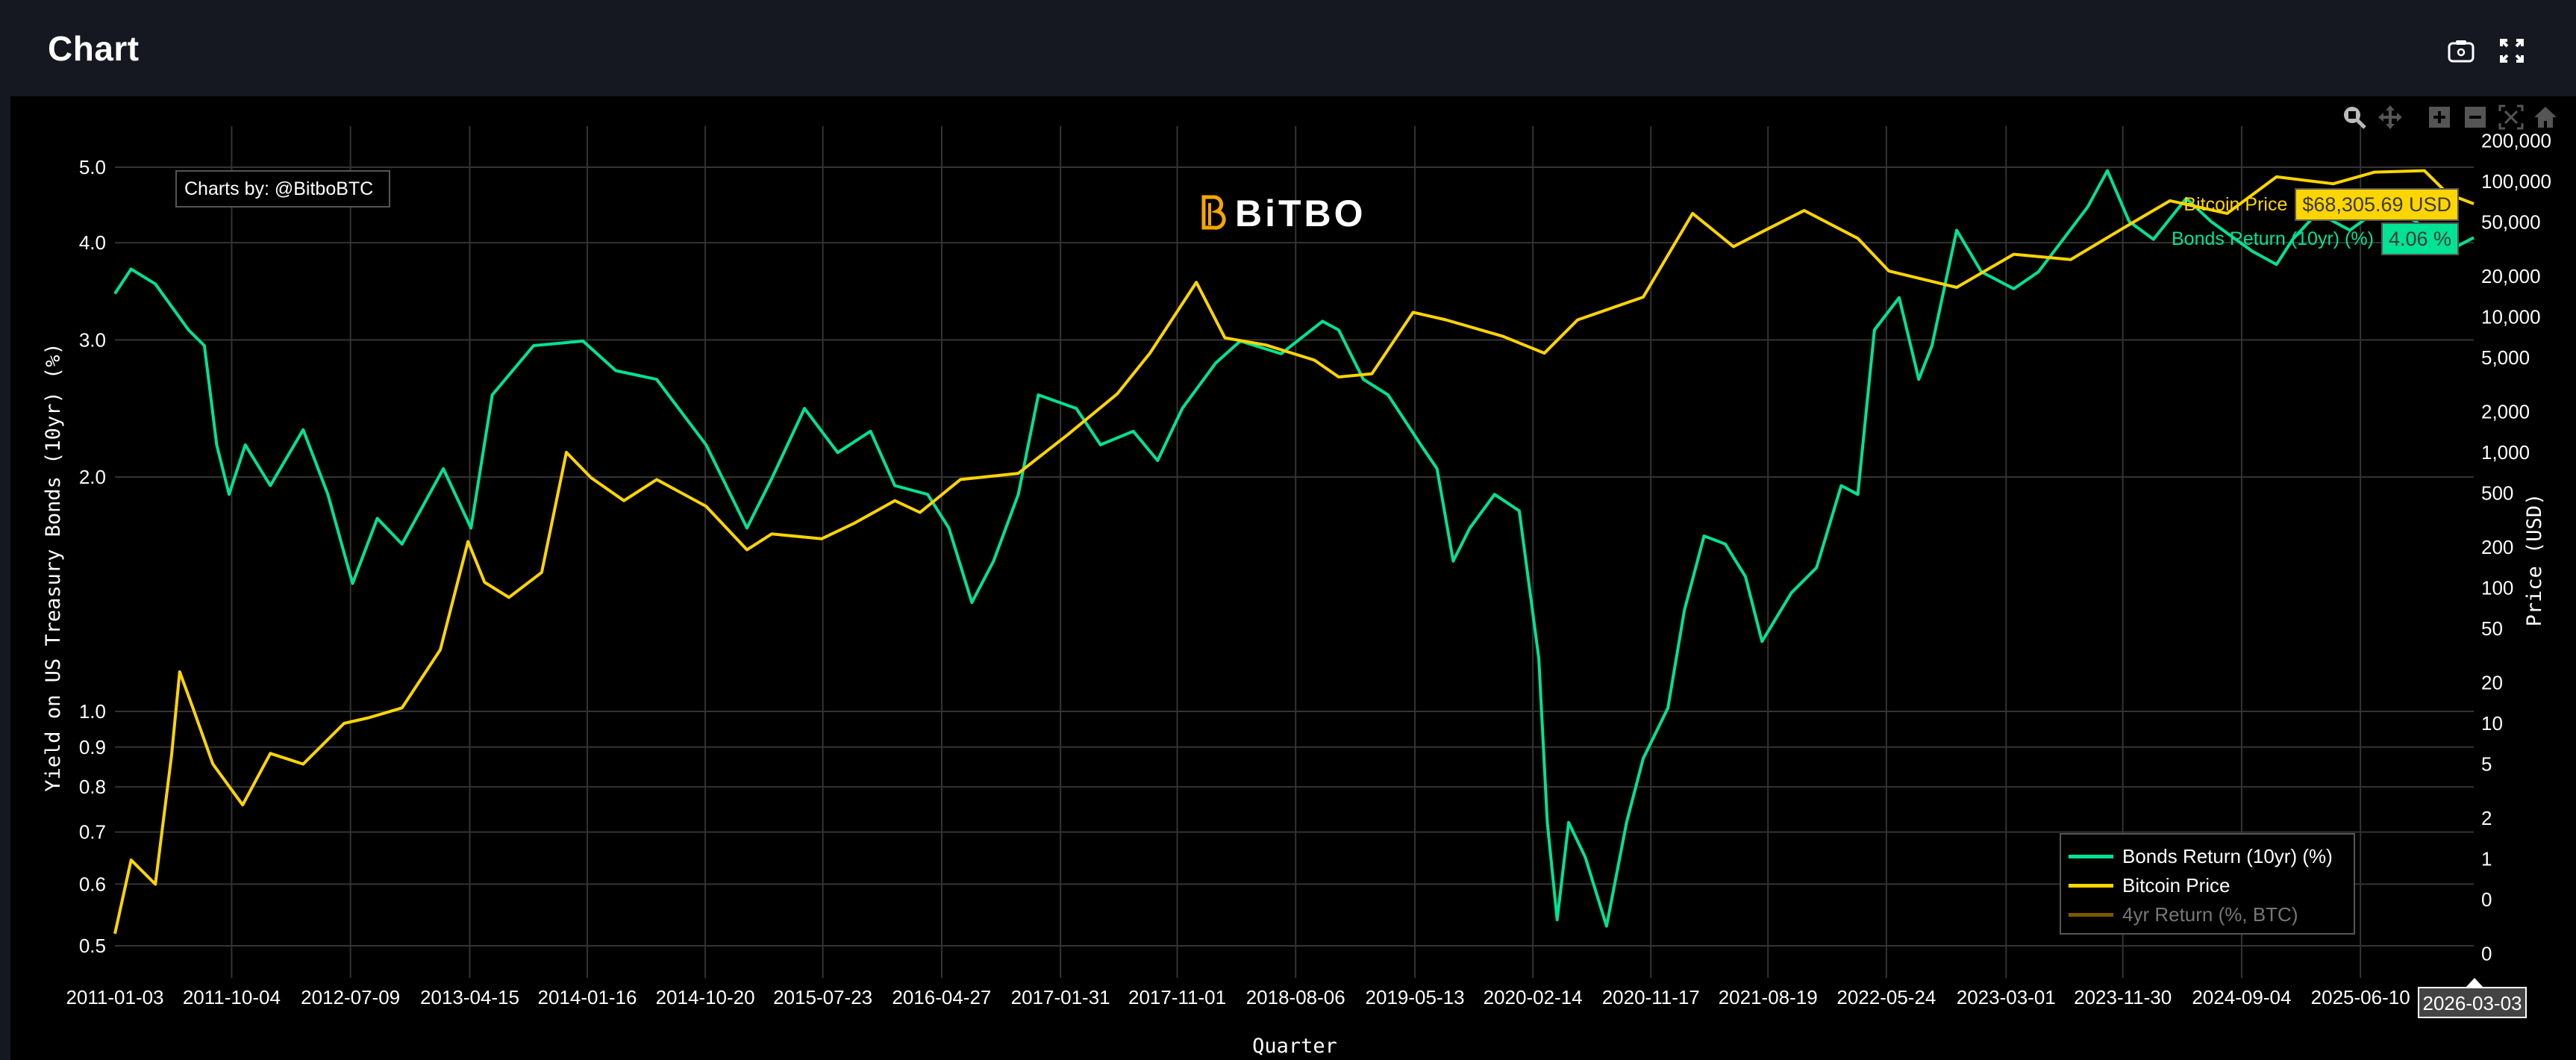 Image resolution: width=2576 pixels, height=1060 pixels. Describe the element at coordinates (2360, 997) in the screenshot. I see `x-tick-label: 2025-06-10` at that location.